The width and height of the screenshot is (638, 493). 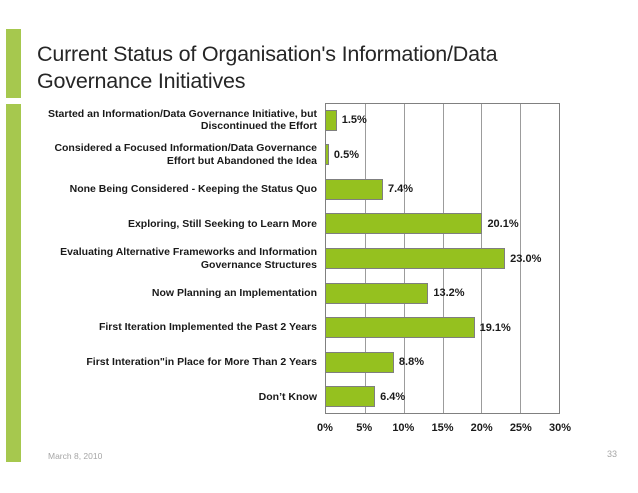 What do you see at coordinates (364, 428) in the screenshot?
I see `x-tick-label: 5%` at bounding box center [364, 428].